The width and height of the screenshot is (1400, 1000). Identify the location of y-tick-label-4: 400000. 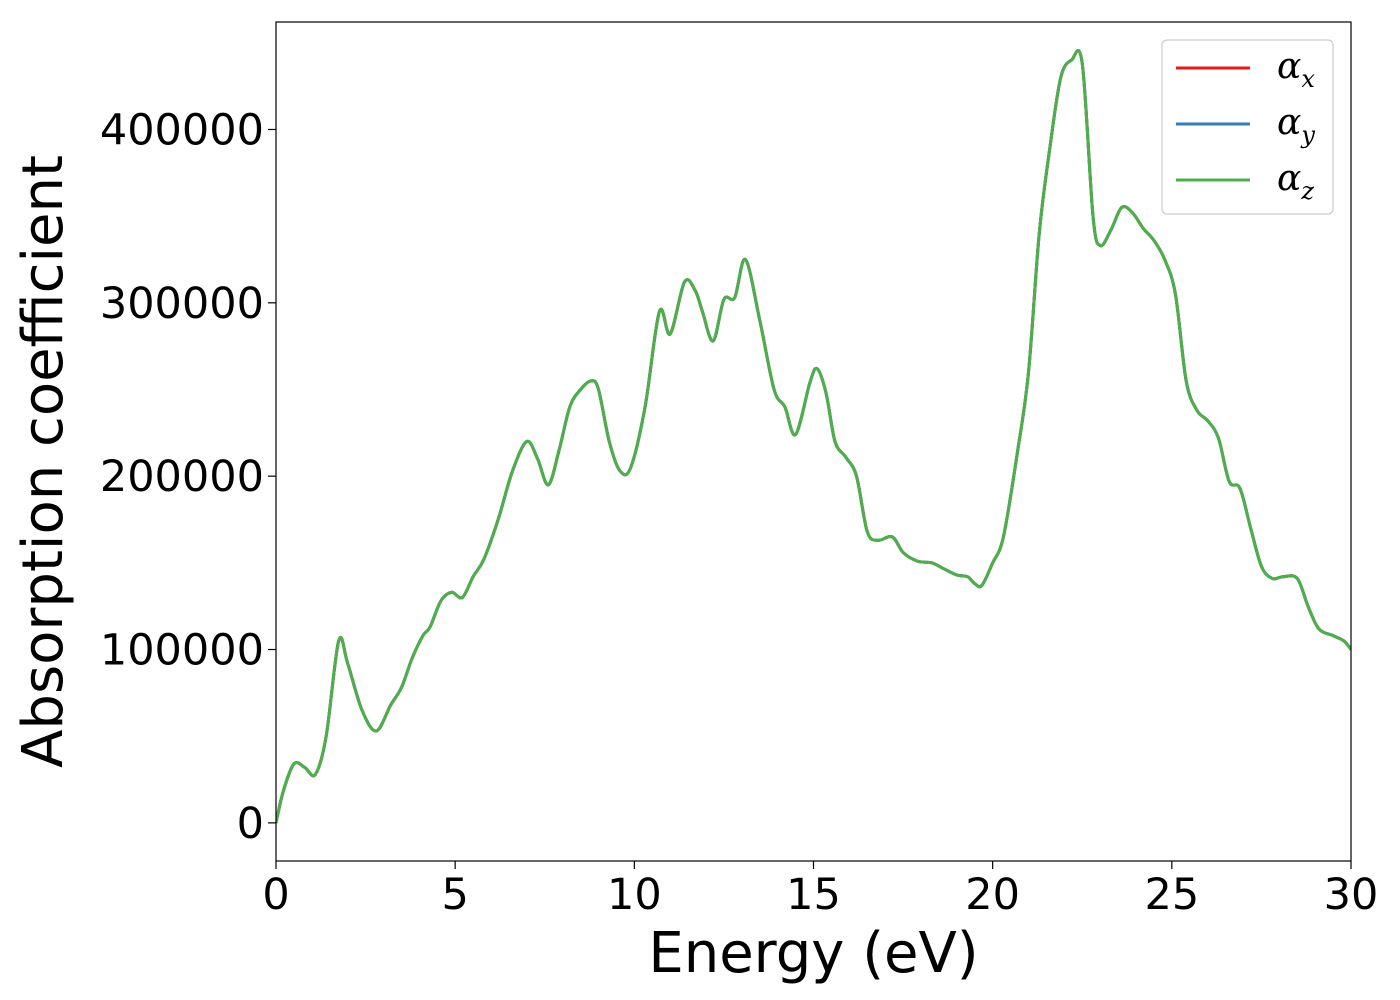
(182, 130).